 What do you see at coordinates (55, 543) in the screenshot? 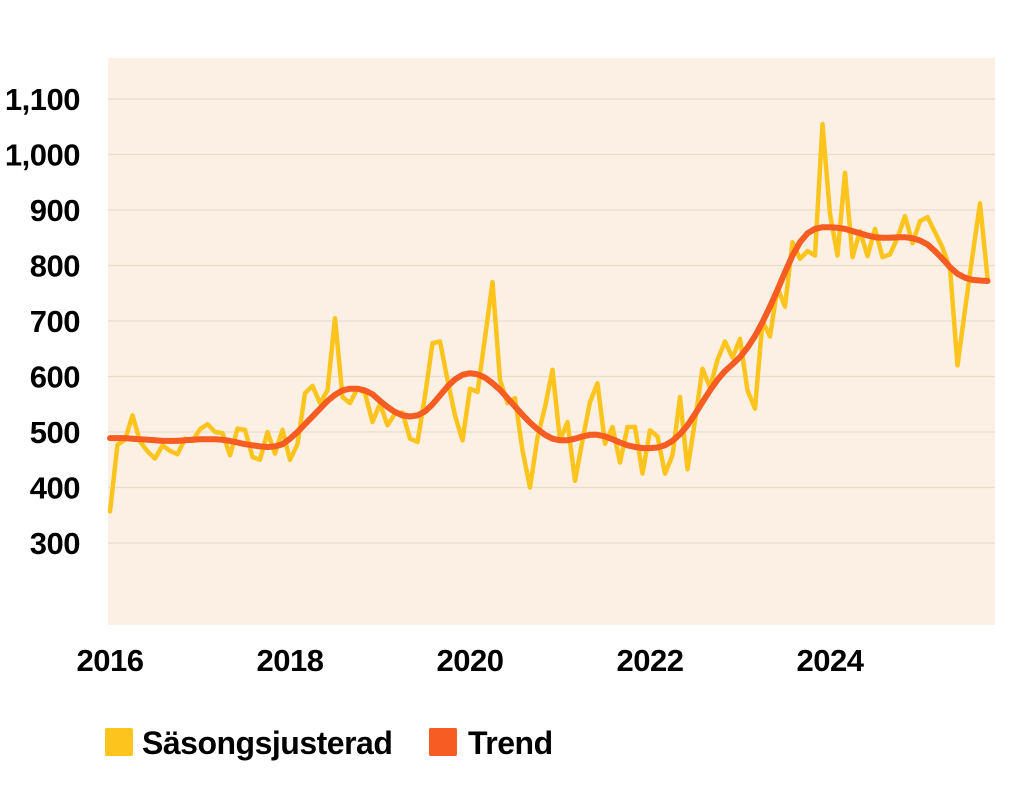
I see `y-tick-label: 300` at bounding box center [55, 543].